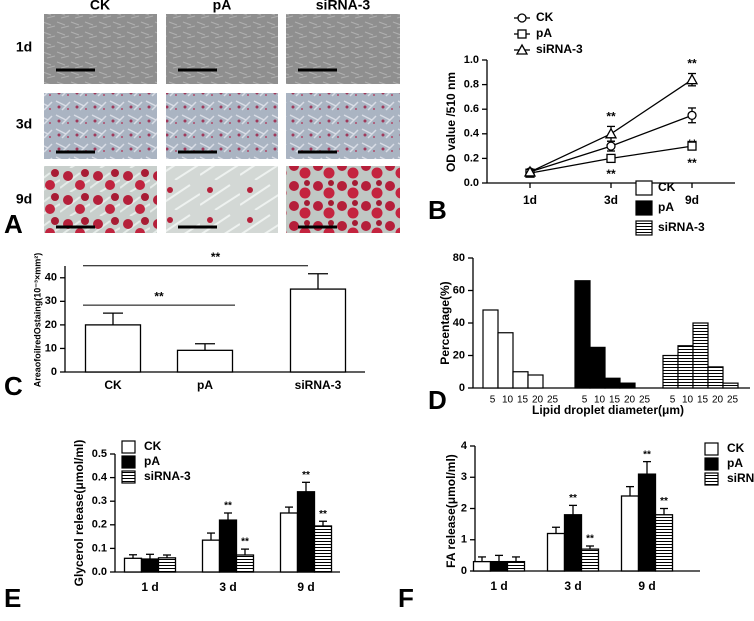  Describe the element at coordinates (459, 290) in the screenshot. I see `y-tick-label: 60` at that location.